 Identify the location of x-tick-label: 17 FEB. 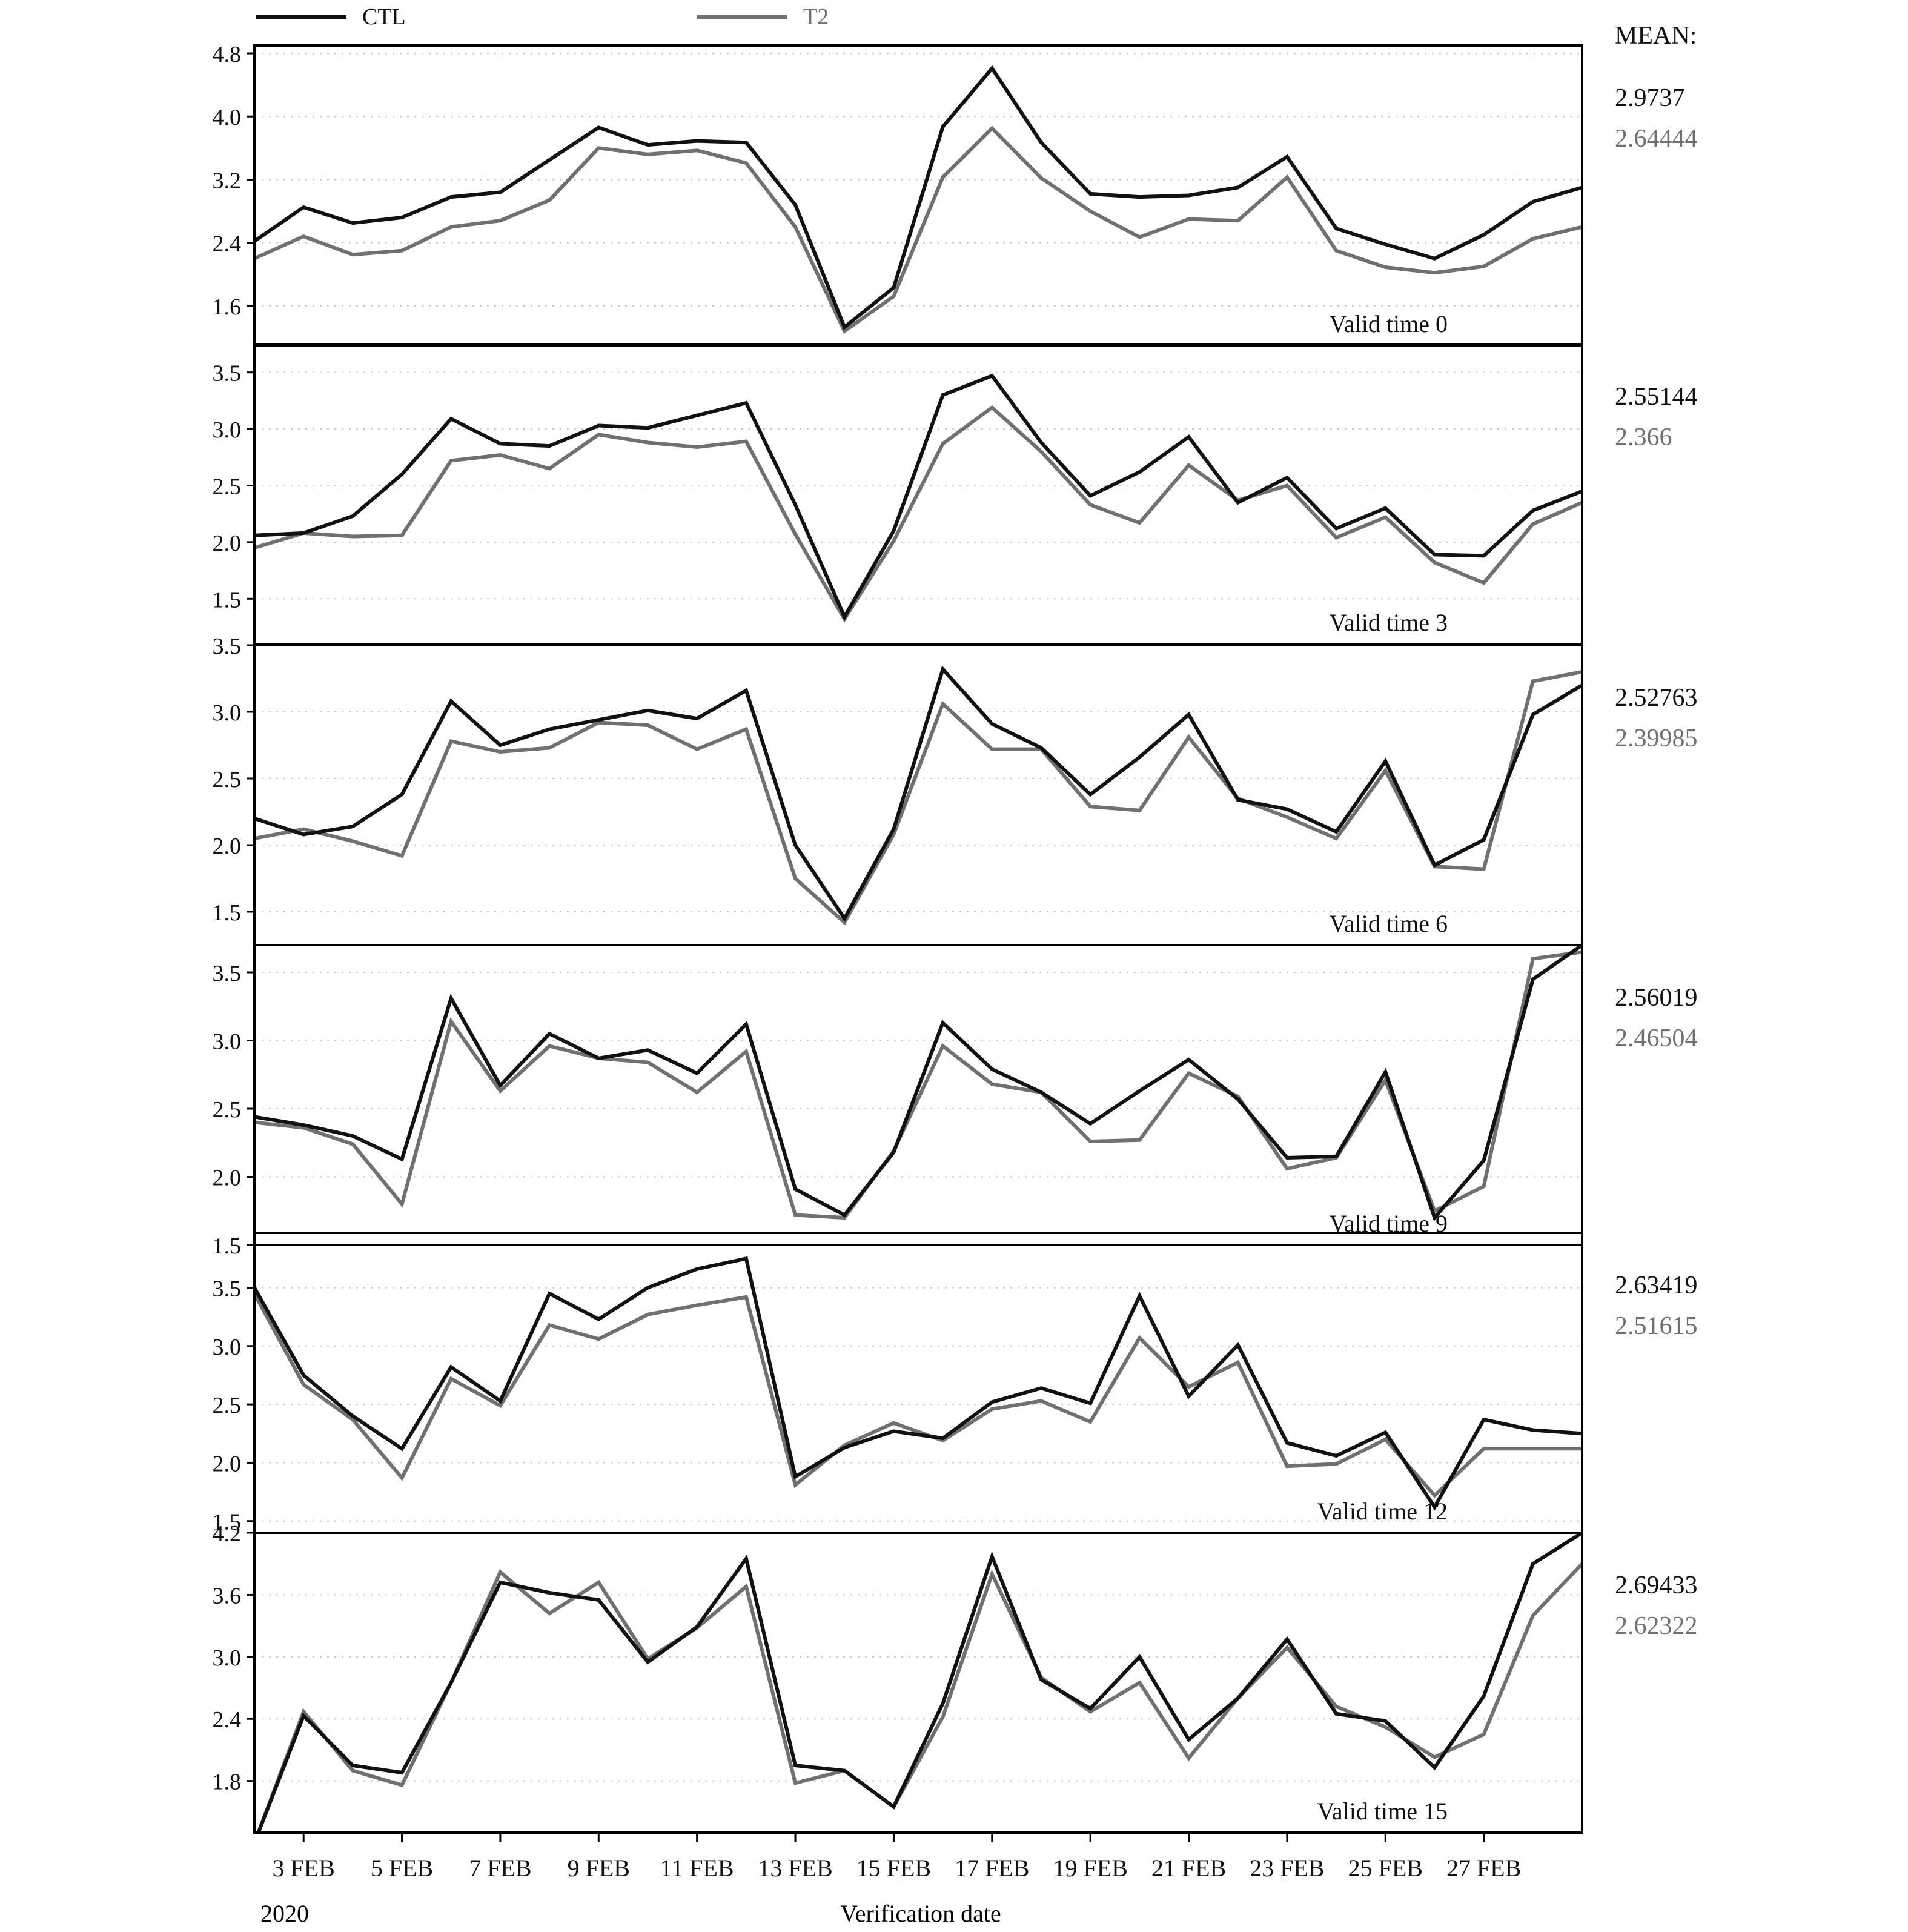
(992, 1868).